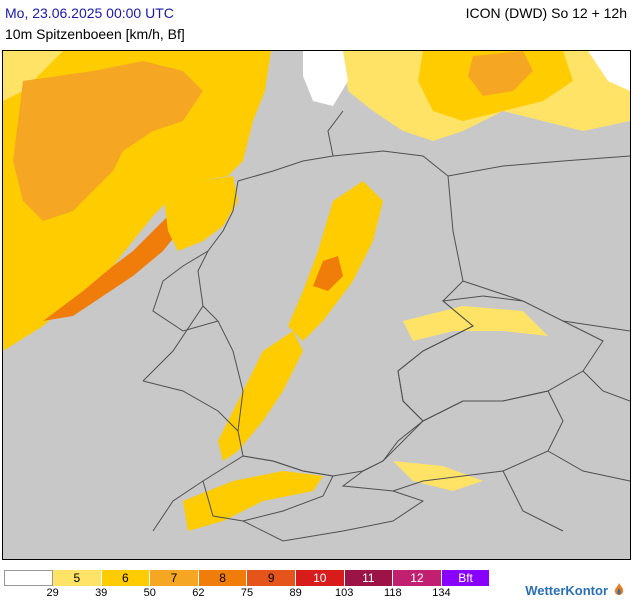 Image resolution: width=633 pixels, height=600 pixels. I want to click on gust-area-north-sea-light, so click(33, 76).